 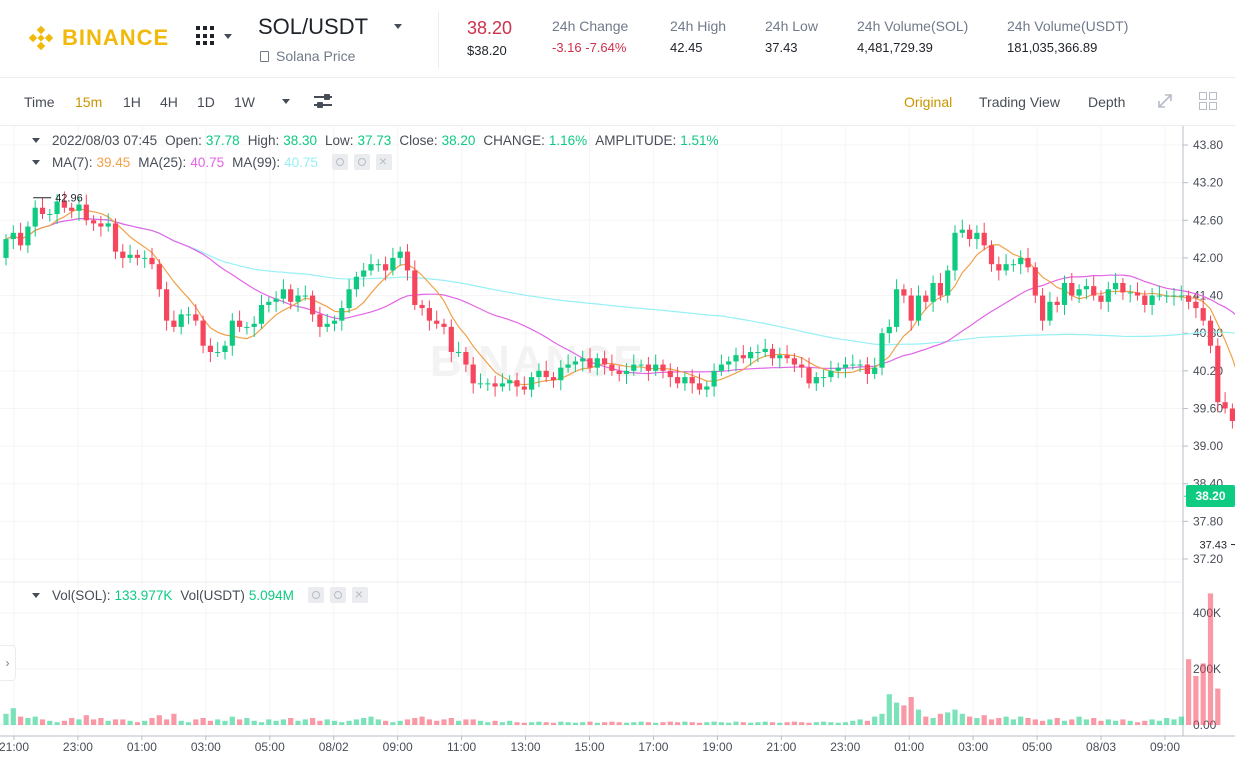 What do you see at coordinates (162, 162) in the screenshot?
I see `ma25-label: MA(25):` at bounding box center [162, 162].